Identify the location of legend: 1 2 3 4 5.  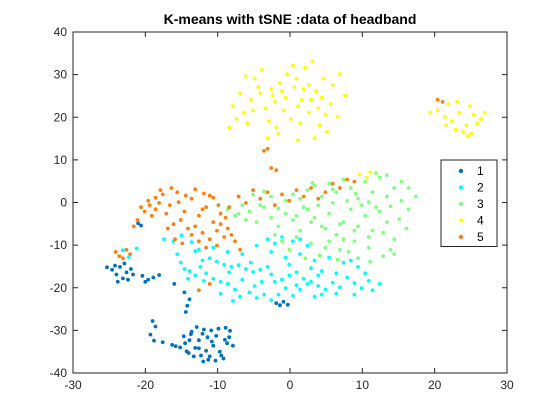
(469, 203).